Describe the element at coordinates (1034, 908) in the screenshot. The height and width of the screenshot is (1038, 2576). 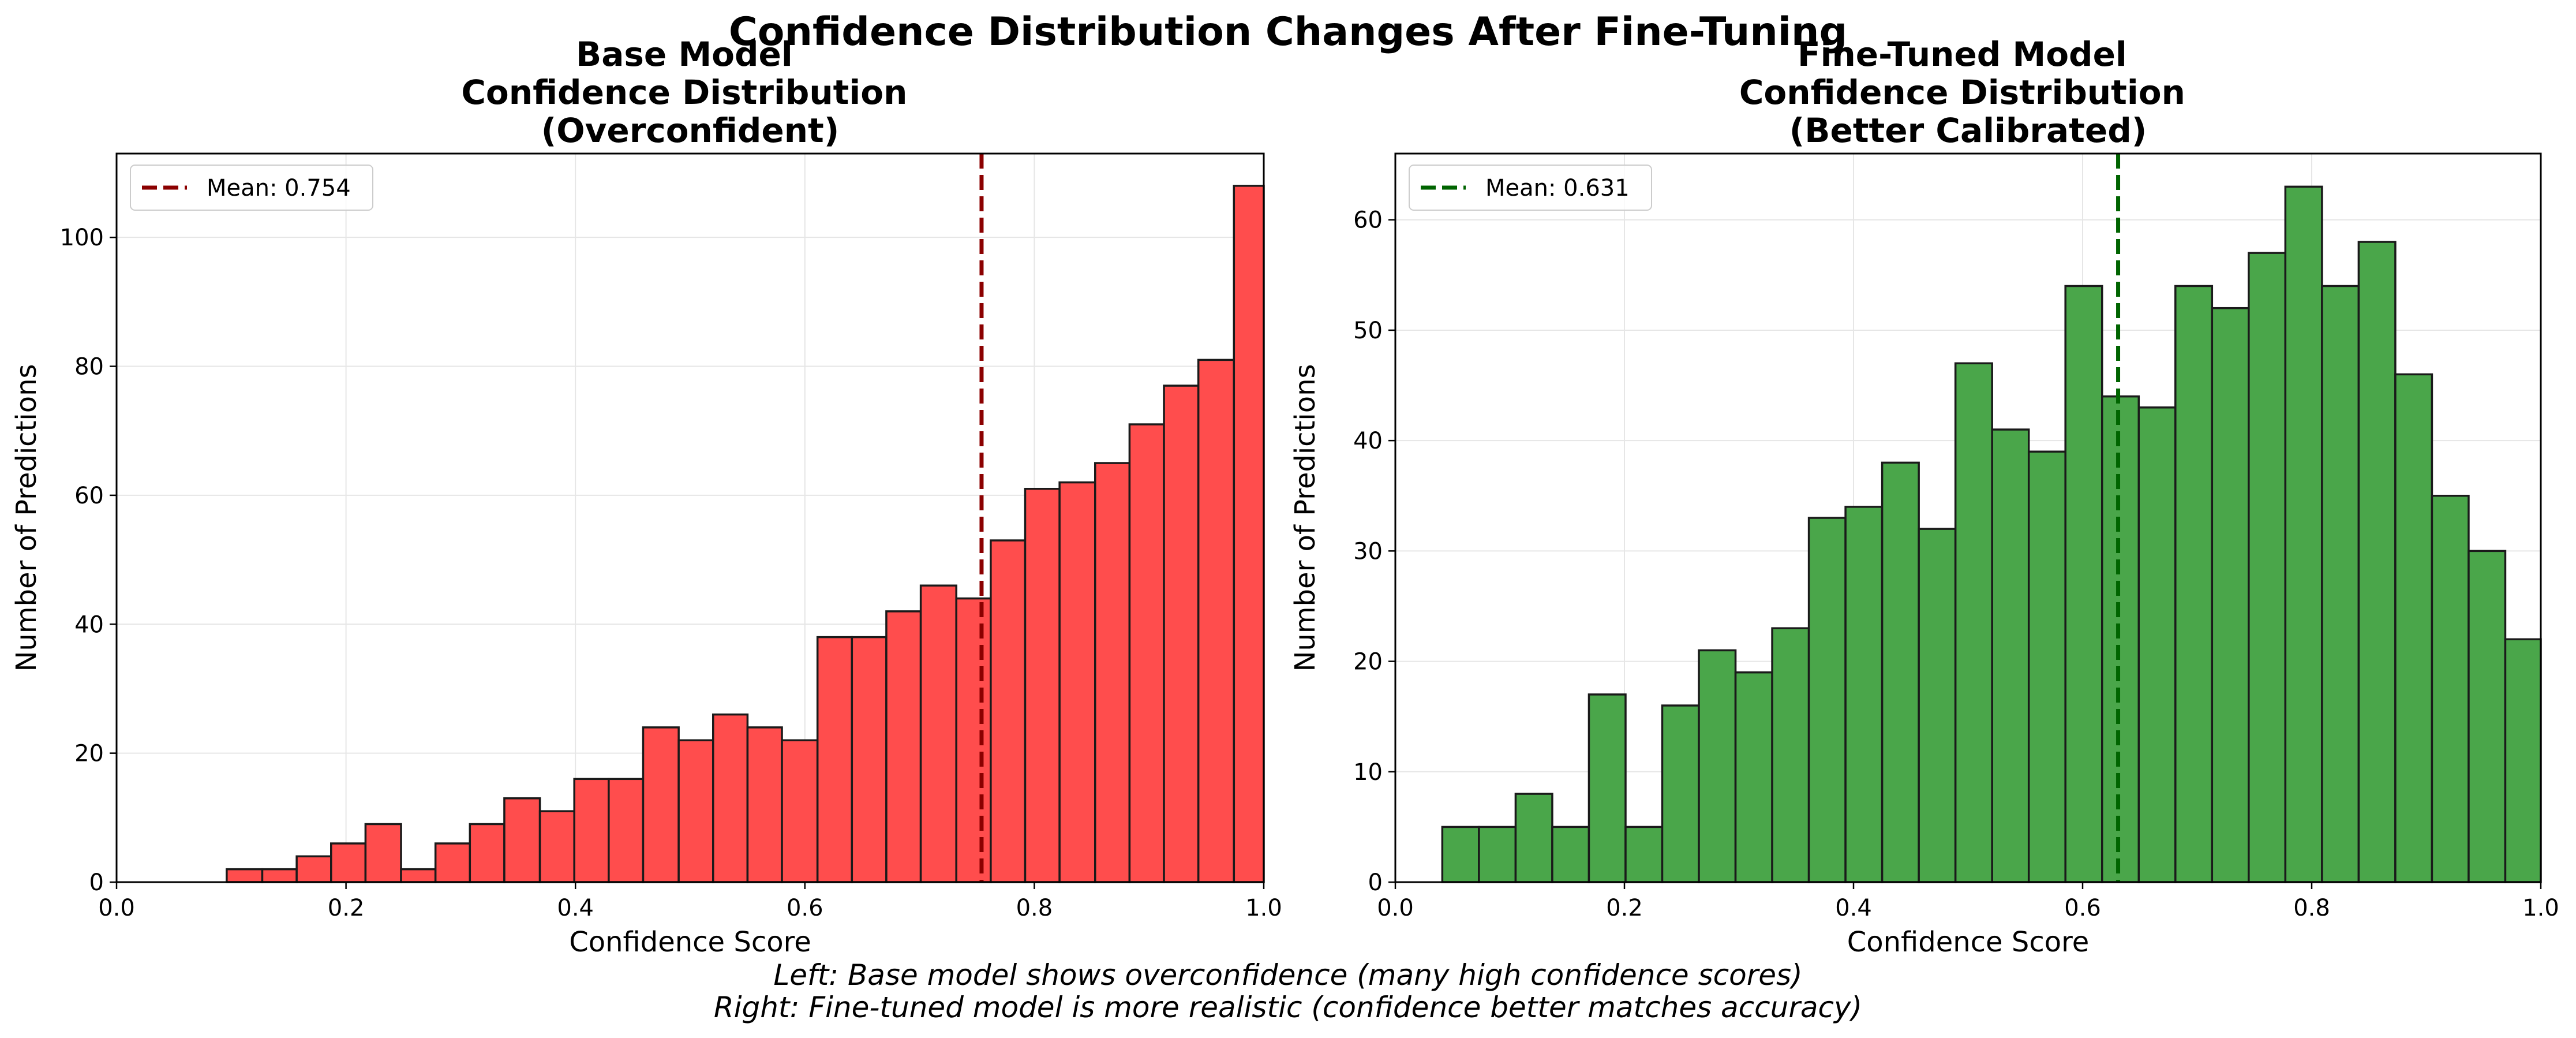
I see `base-model-x-tick-label-4: 0.8` at that location.